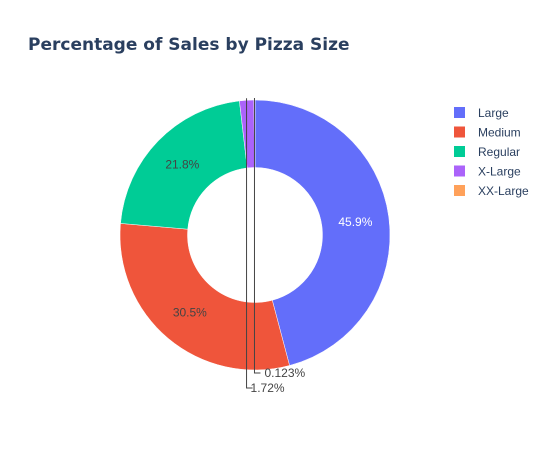 The image size is (550, 450). I want to click on legend: Large Medium Regular X-Large XX-Large, so click(491, 152).